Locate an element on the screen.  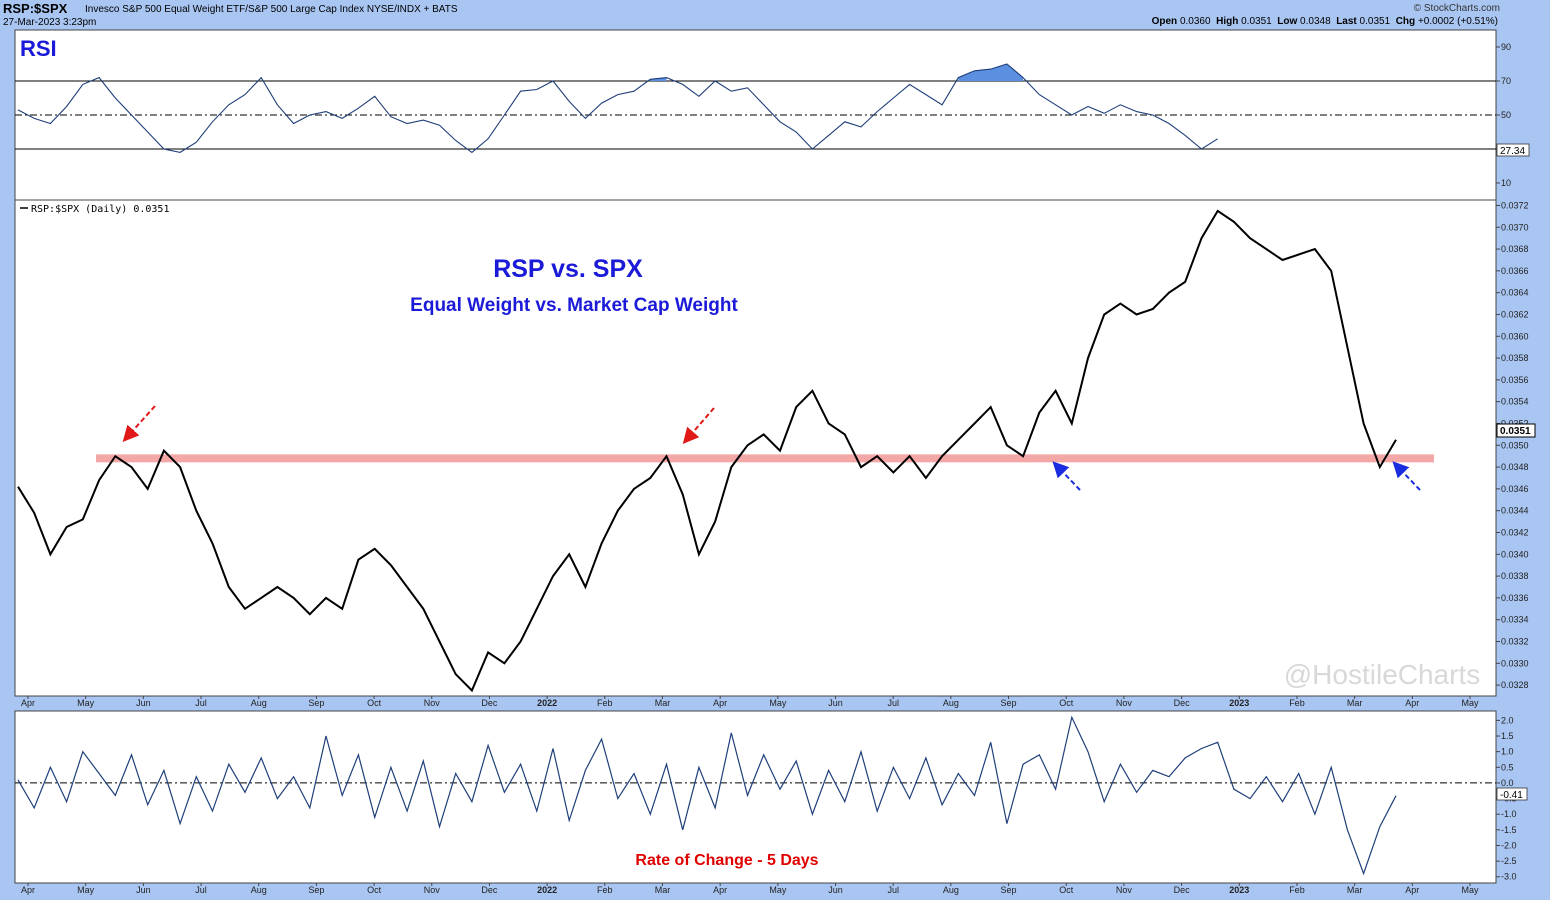
rsi-value-tag: 27.34 is located at coordinates (1513, 150).